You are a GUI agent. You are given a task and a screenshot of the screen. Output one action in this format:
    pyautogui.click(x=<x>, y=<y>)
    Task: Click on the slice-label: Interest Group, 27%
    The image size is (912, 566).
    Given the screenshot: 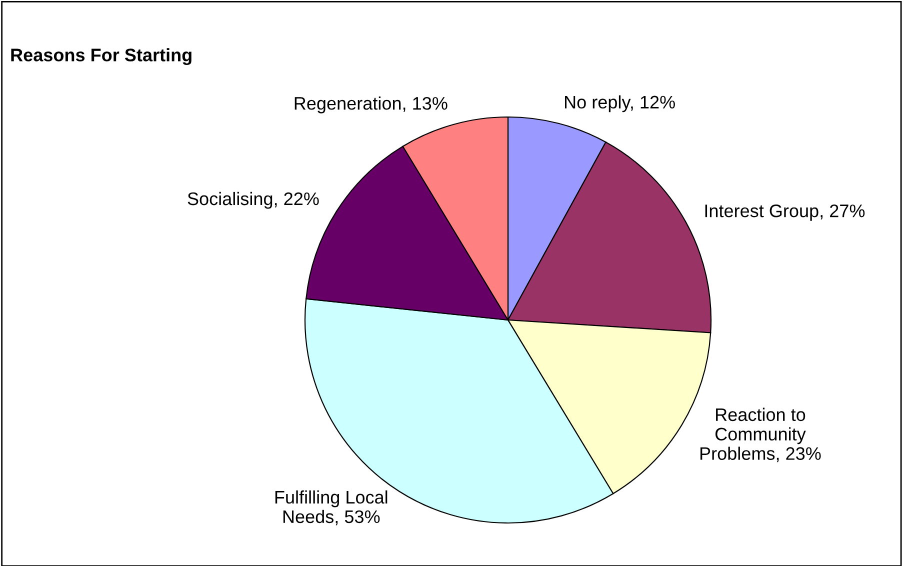 What is the action you would take?
    pyautogui.click(x=785, y=212)
    